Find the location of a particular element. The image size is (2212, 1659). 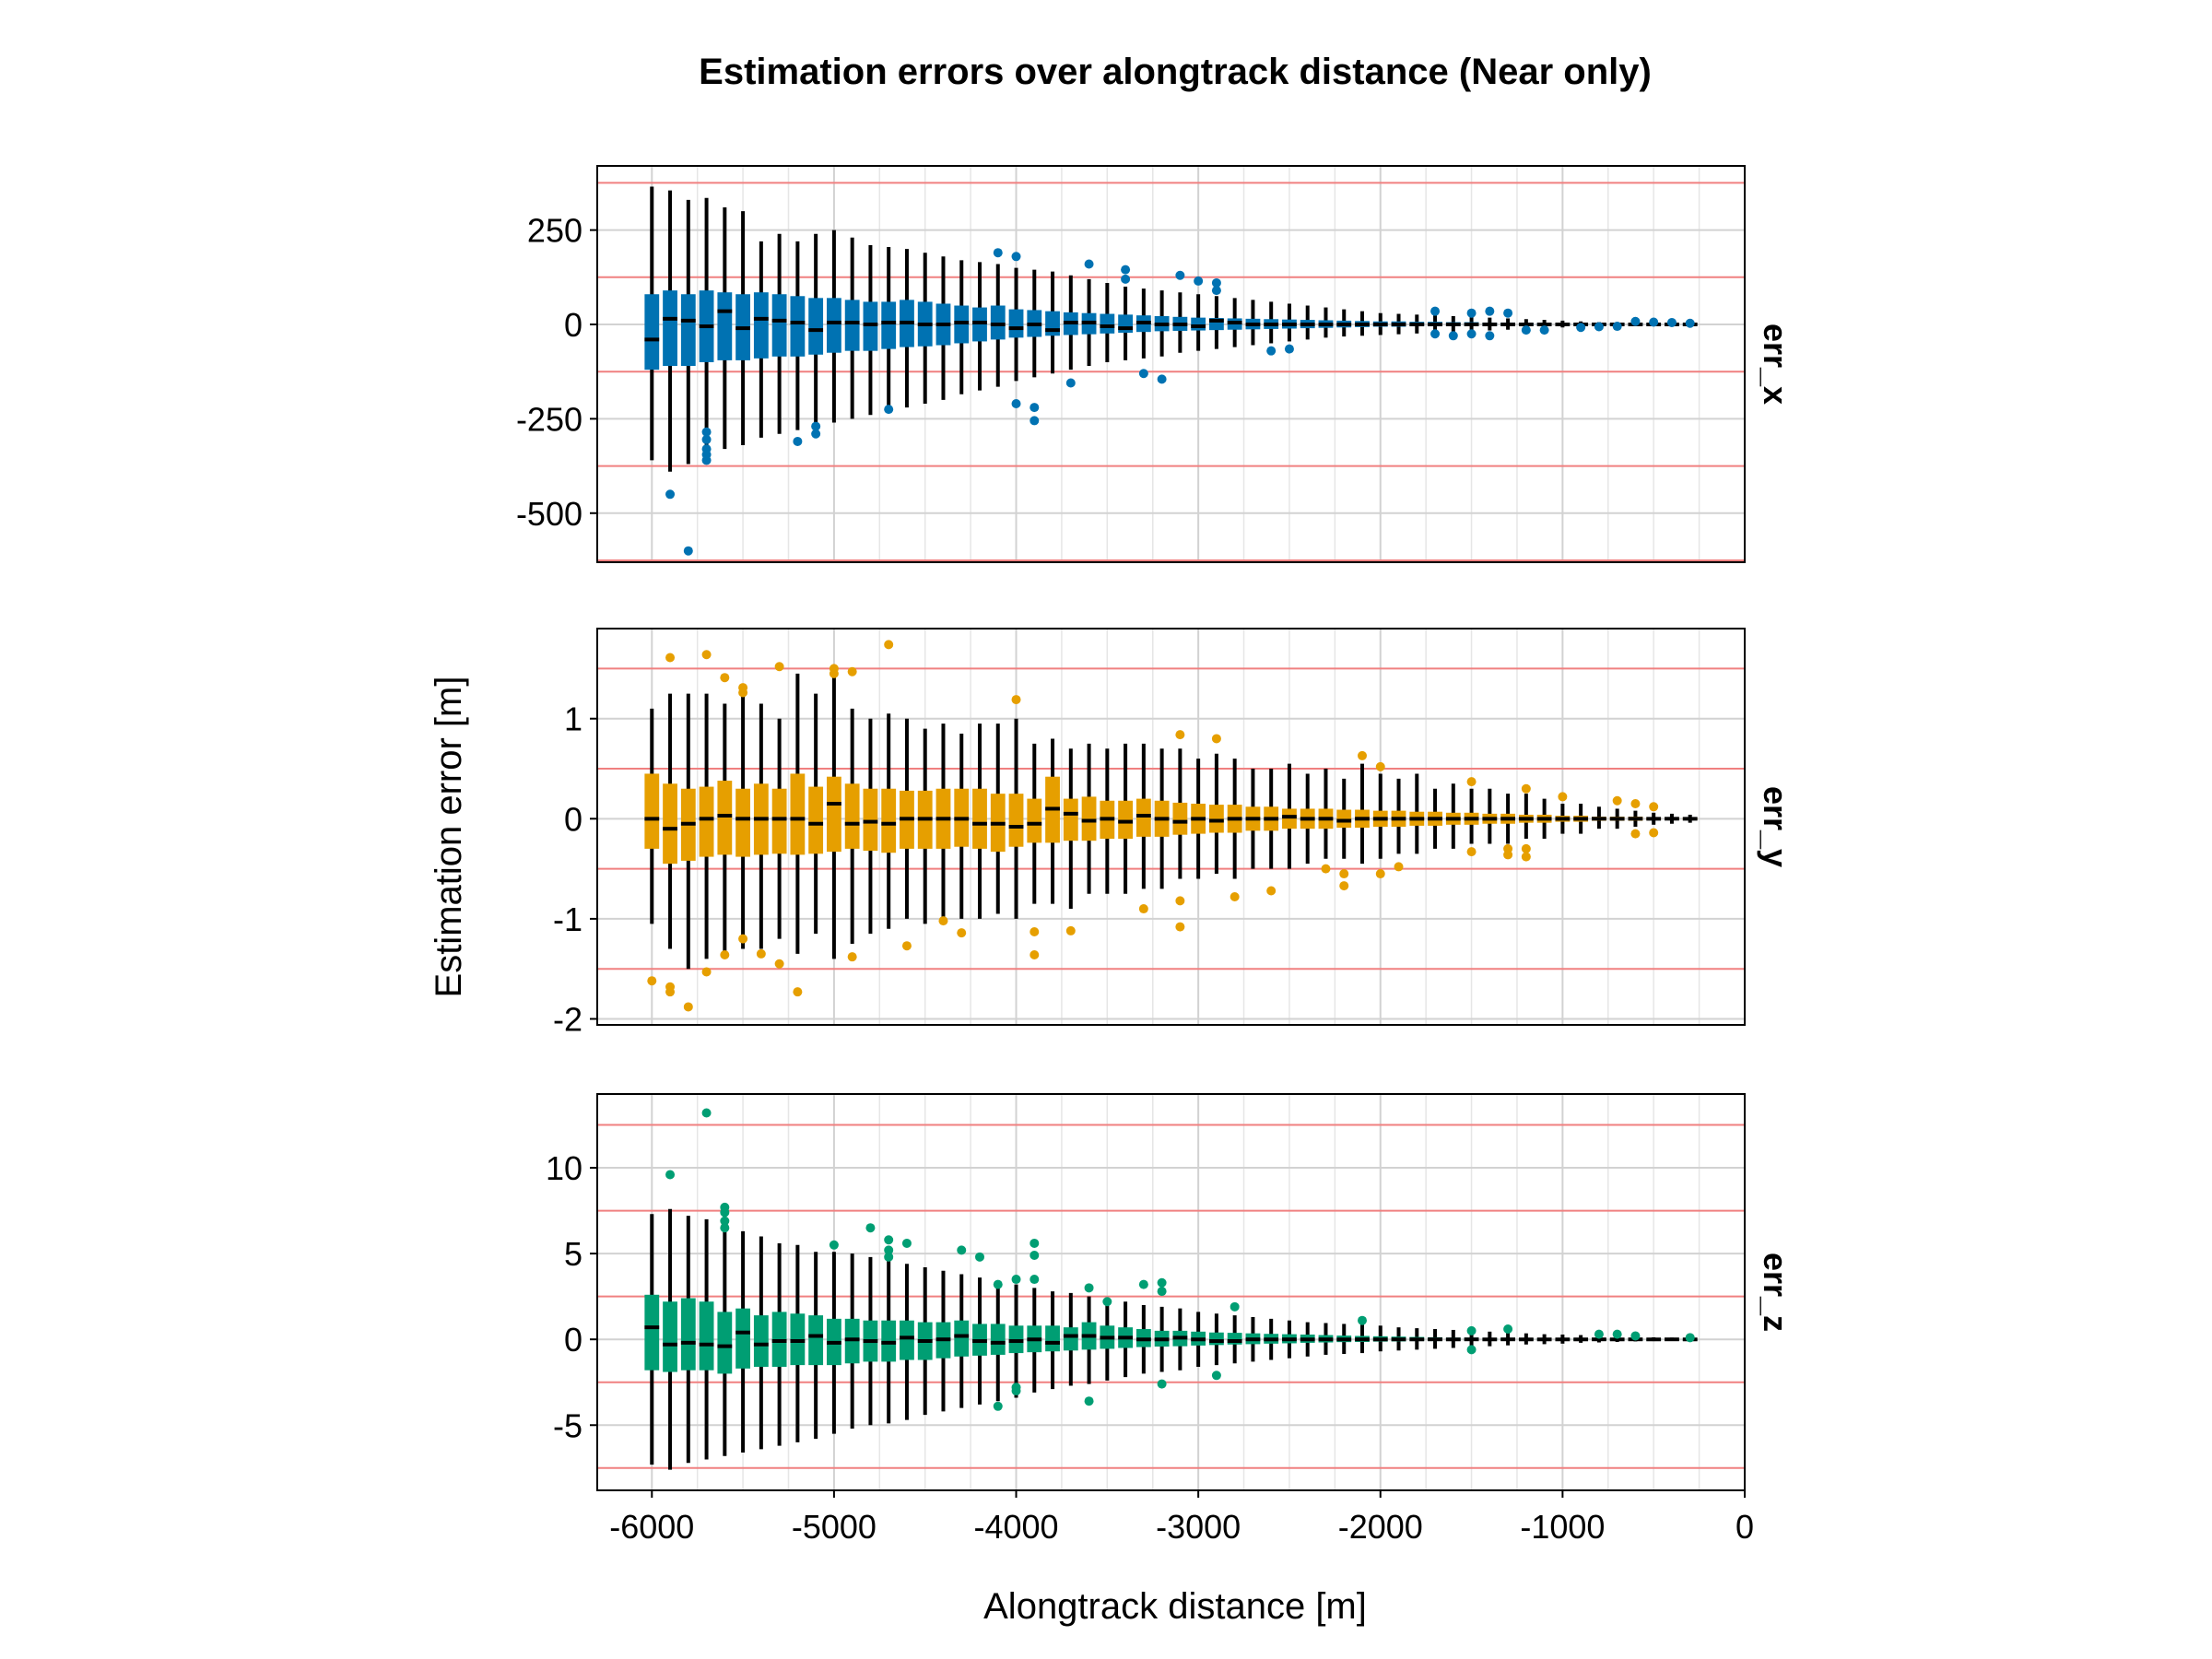

x-tick-label: -1000 is located at coordinates (1562, 1527).